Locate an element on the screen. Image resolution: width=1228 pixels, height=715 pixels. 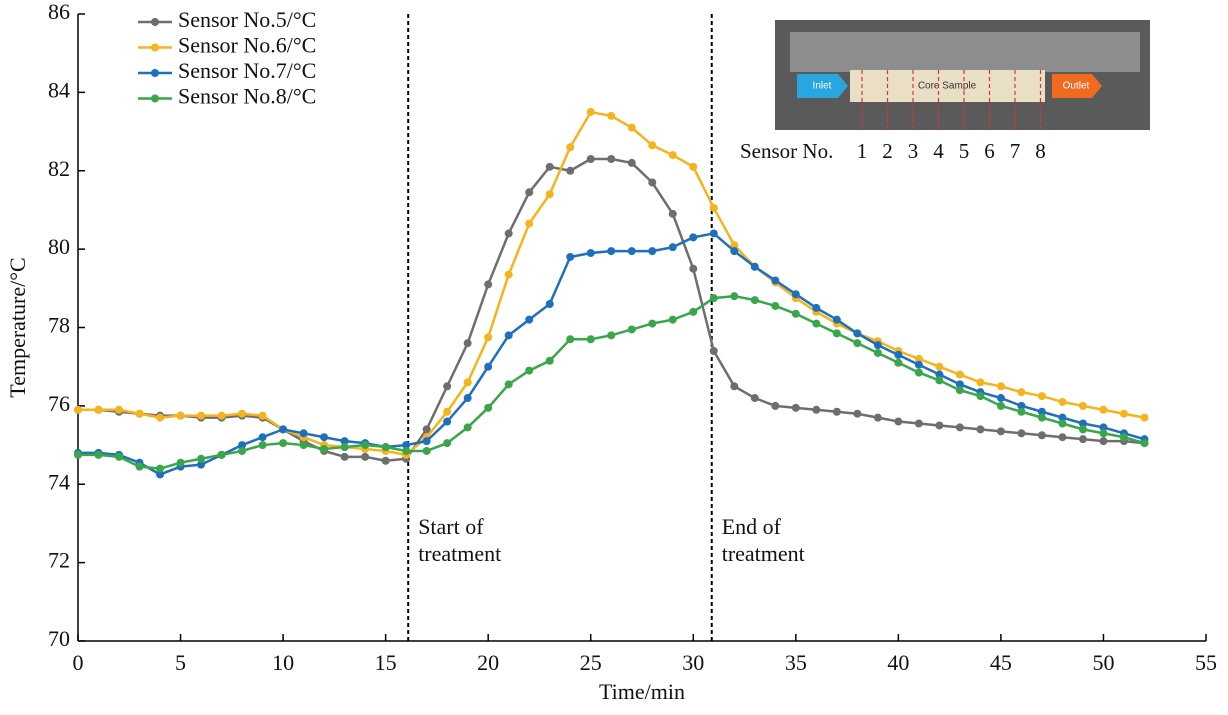
legend-label: Sensor No.6/°C is located at coordinates (247, 45).